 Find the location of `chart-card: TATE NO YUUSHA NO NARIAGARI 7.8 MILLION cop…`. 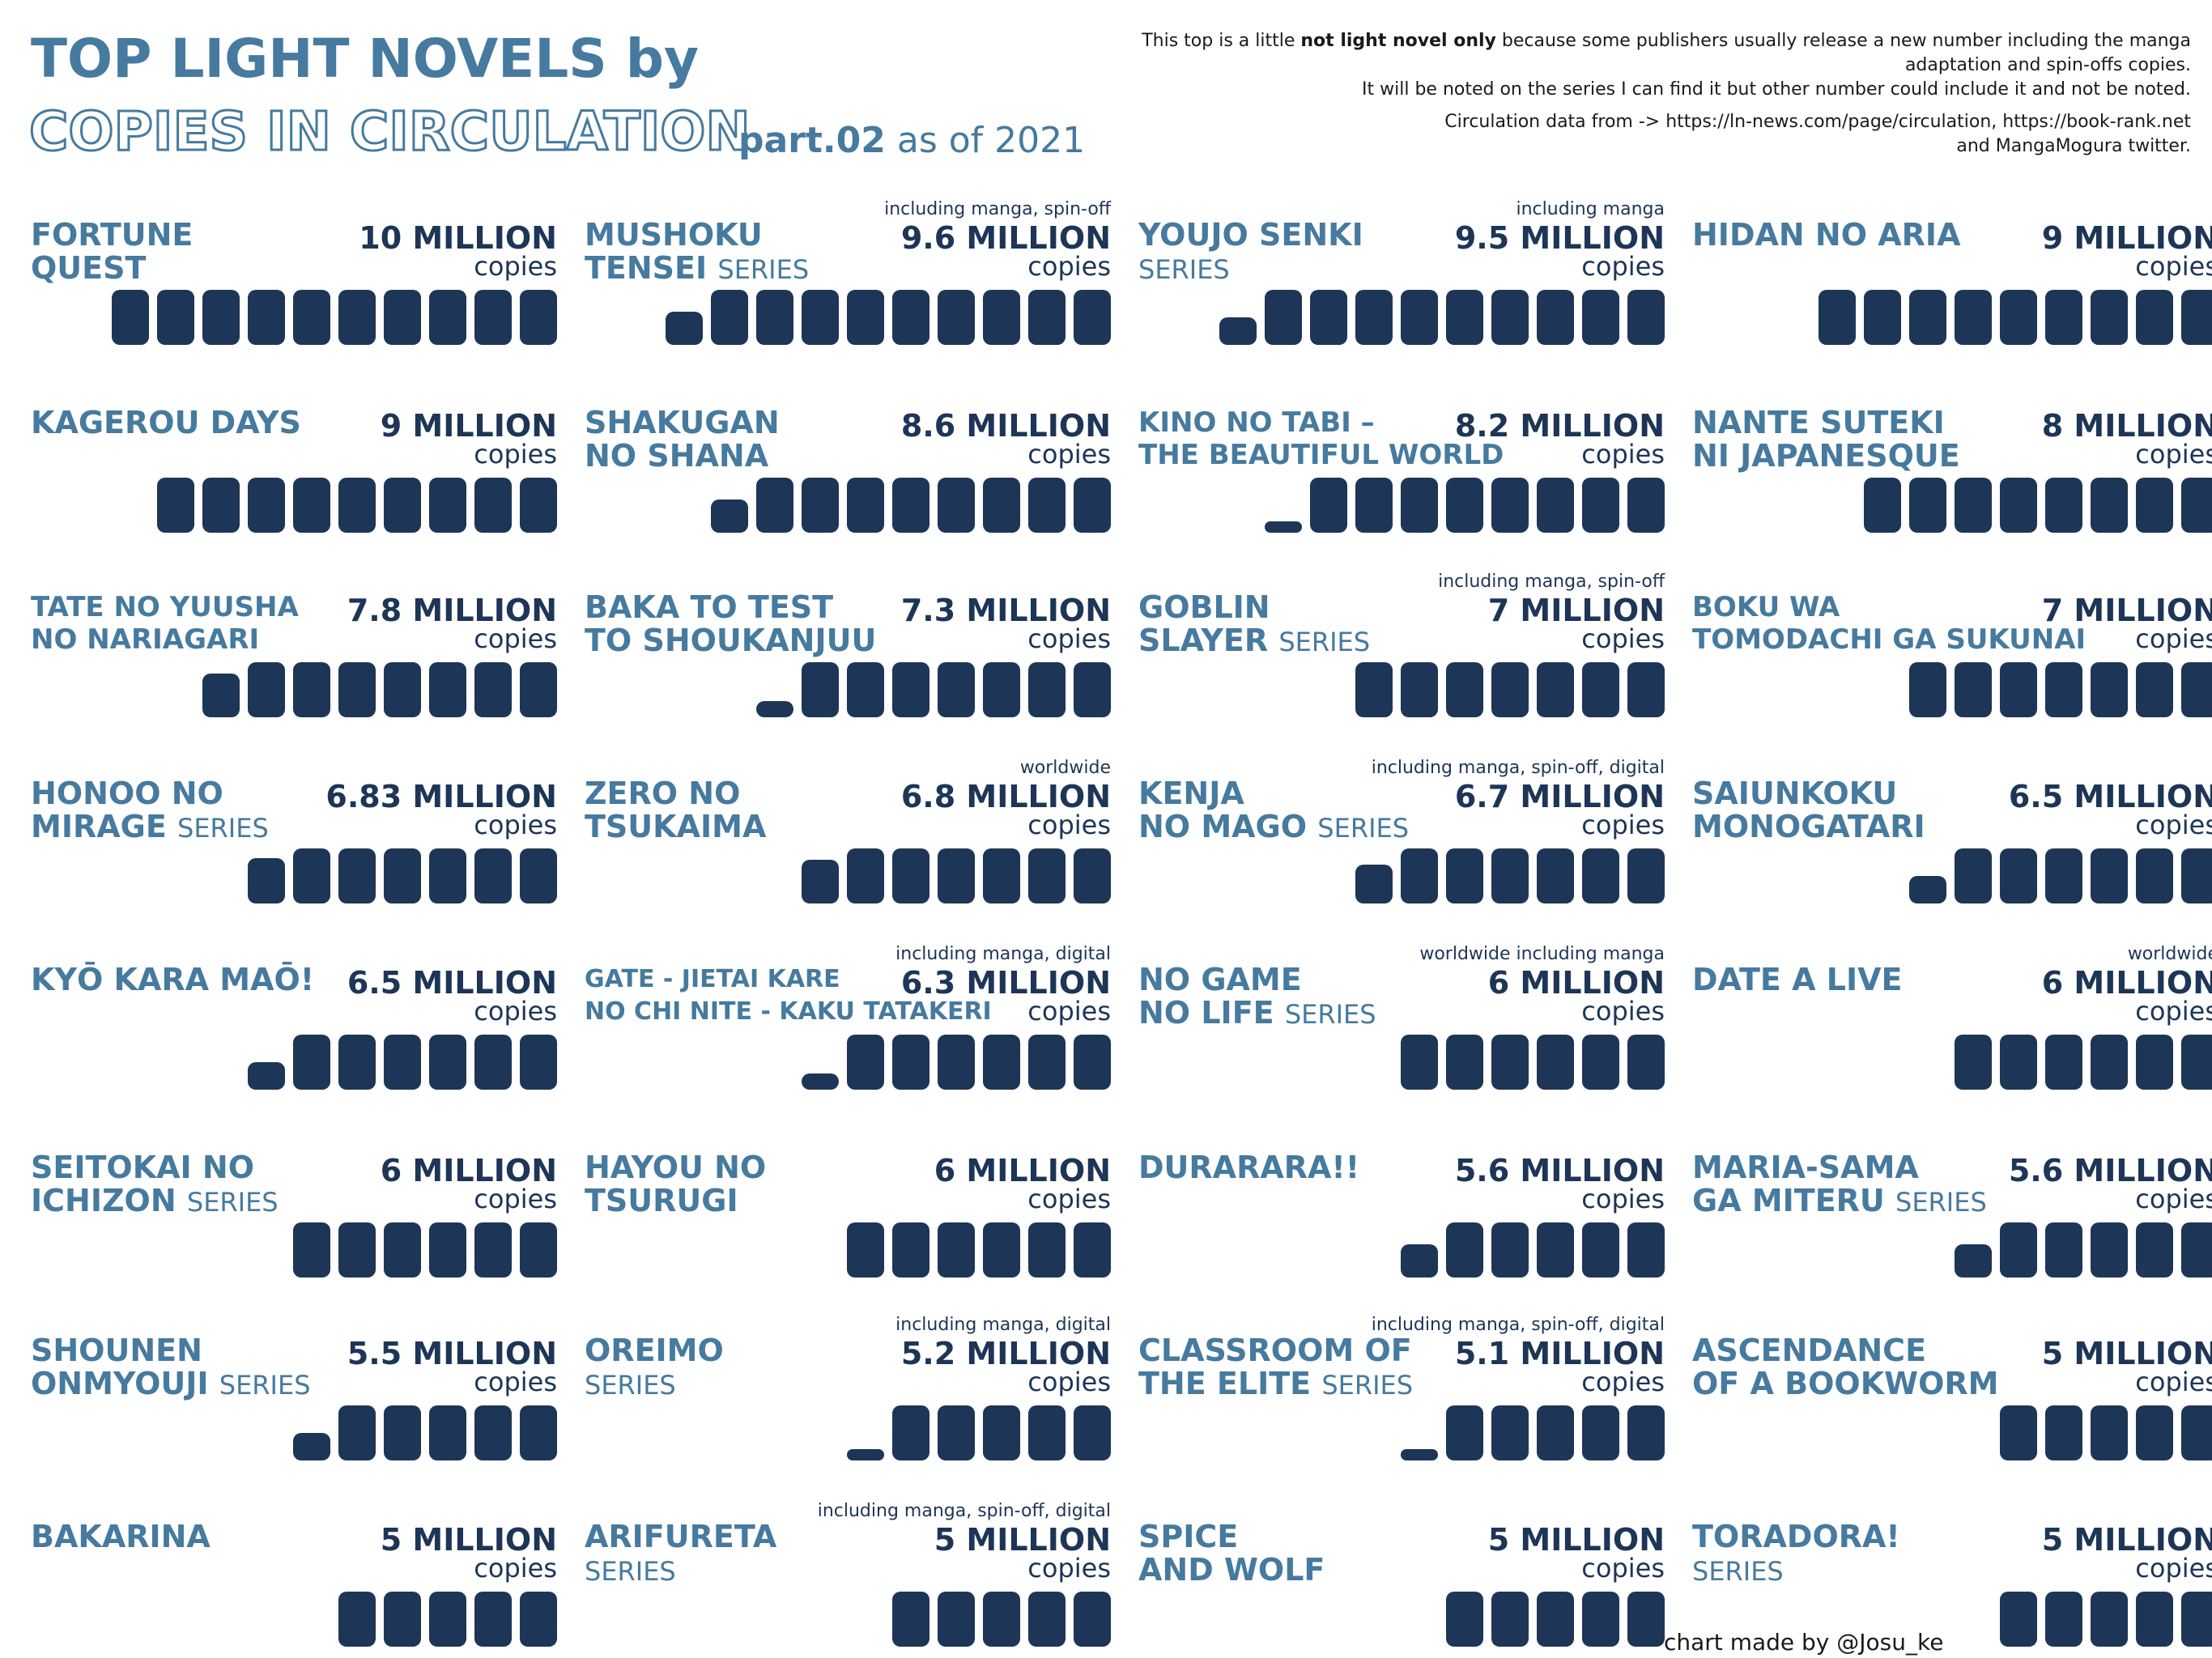

chart-card: TATE NO YUUSHA NO NARIAGARI 7.8 MILLION cop… is located at coordinates (294, 648).